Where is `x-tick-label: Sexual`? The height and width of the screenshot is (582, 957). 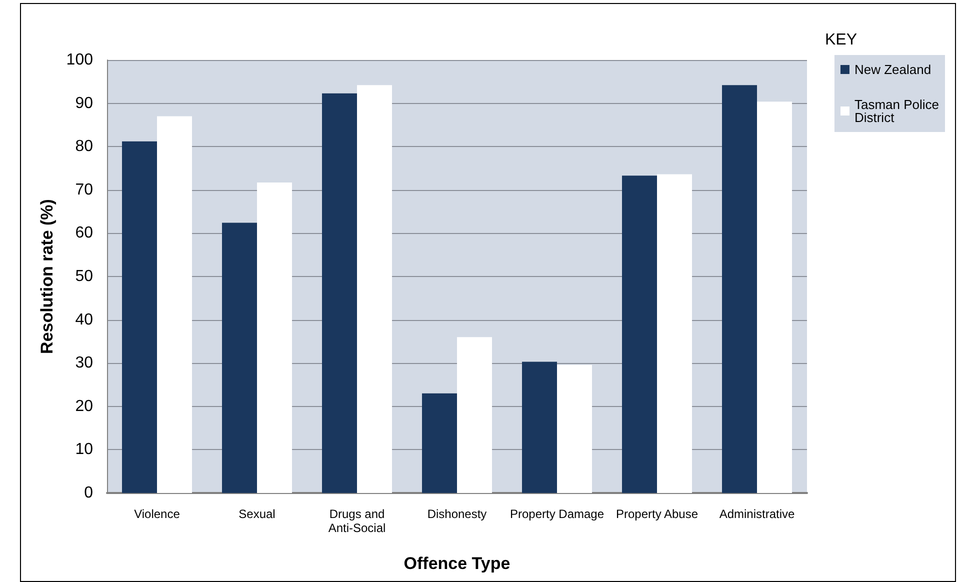
x-tick-label: Sexual is located at coordinates (257, 514).